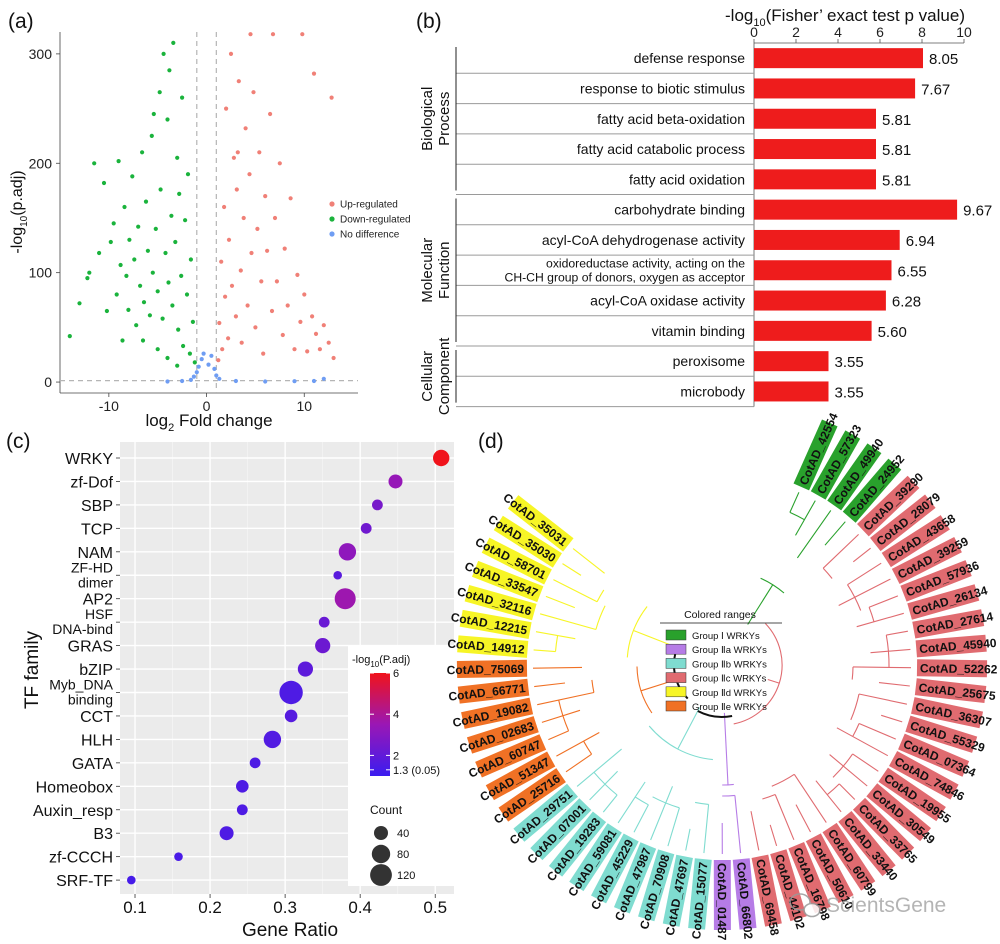 This screenshot has width=1000, height=944. I want to click on go-term-label: response to biotic stimulus, so click(662, 88).